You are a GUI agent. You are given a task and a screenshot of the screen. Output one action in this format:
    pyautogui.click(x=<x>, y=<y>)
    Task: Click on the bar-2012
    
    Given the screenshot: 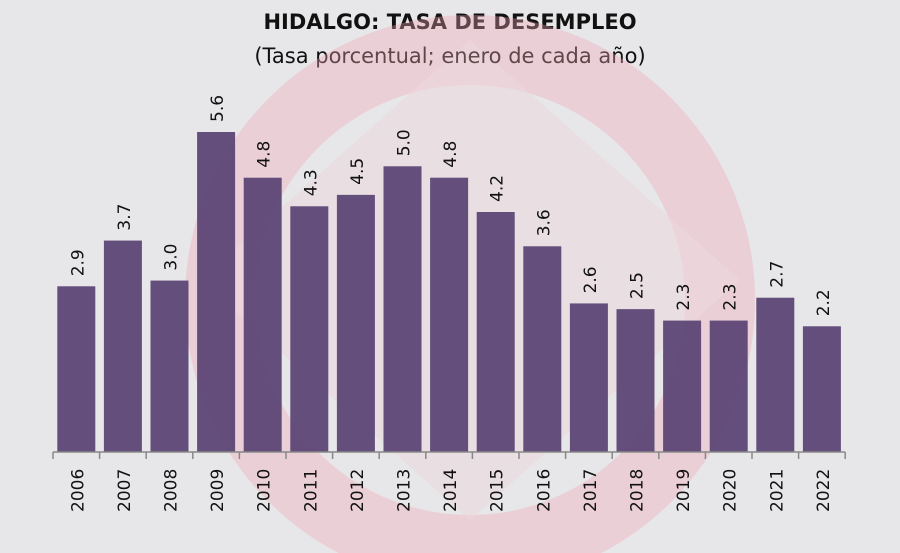 What is the action you would take?
    pyautogui.click(x=355, y=323)
    